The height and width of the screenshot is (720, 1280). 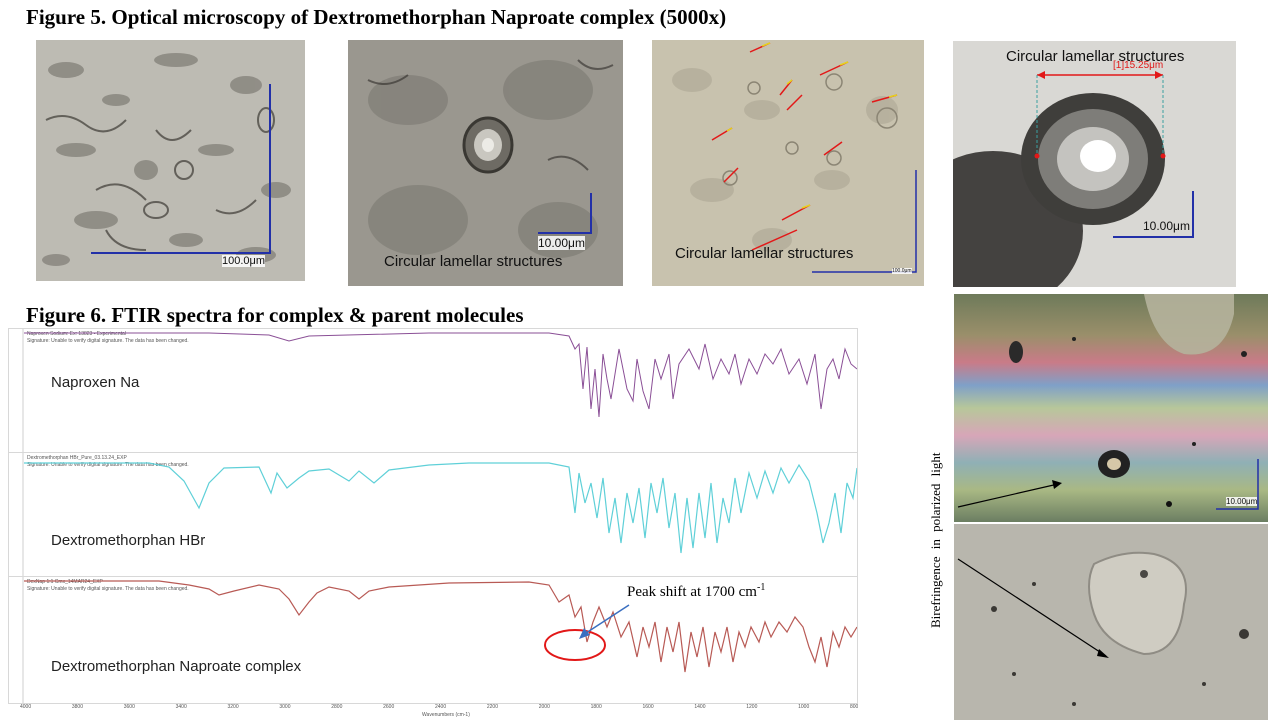 I want to click on birefringence-label: Birefringence in polarized light, so click(x=935, y=540).